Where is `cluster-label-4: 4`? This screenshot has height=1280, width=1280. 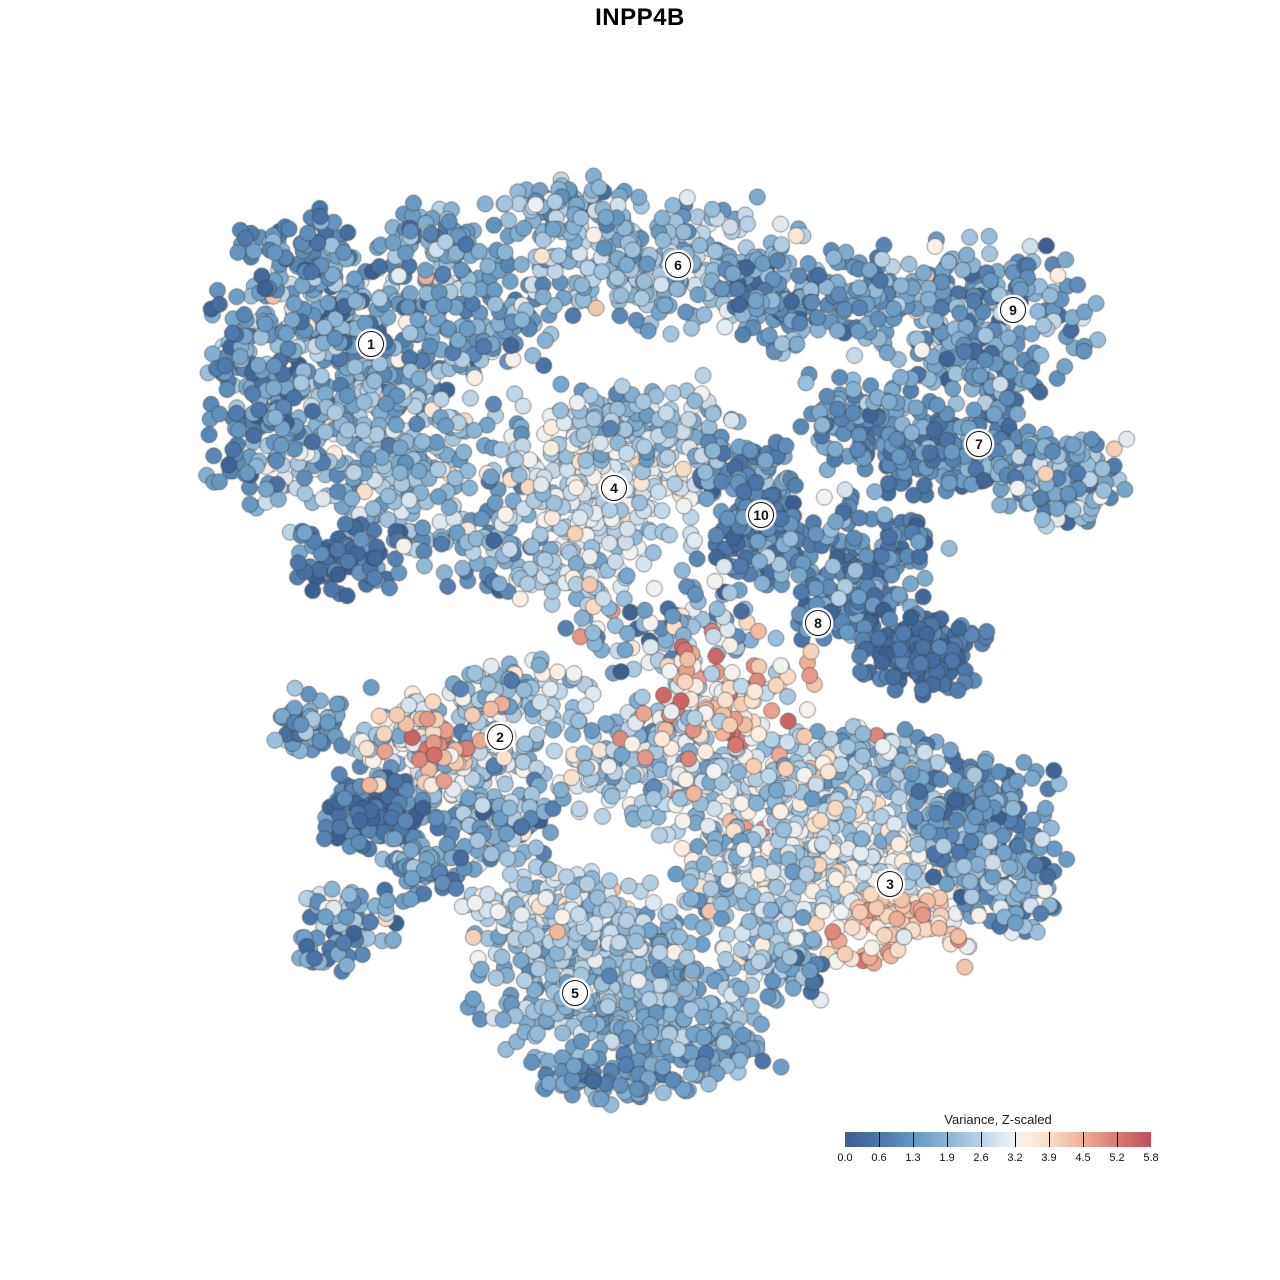
cluster-label-4: 4 is located at coordinates (614, 488).